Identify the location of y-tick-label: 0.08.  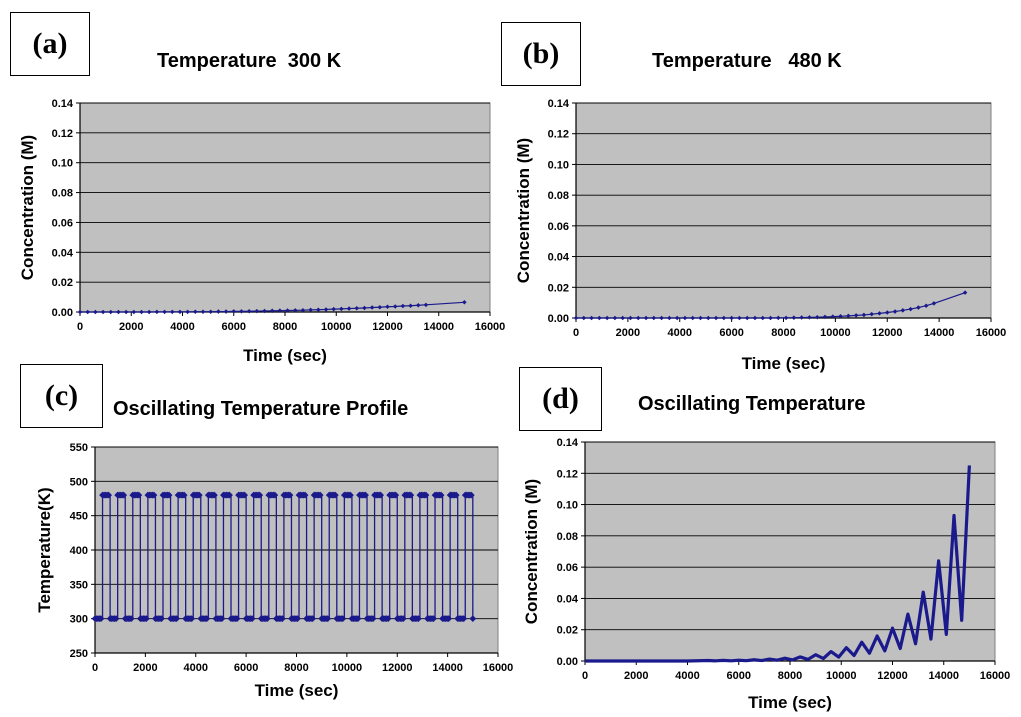
(567, 537).